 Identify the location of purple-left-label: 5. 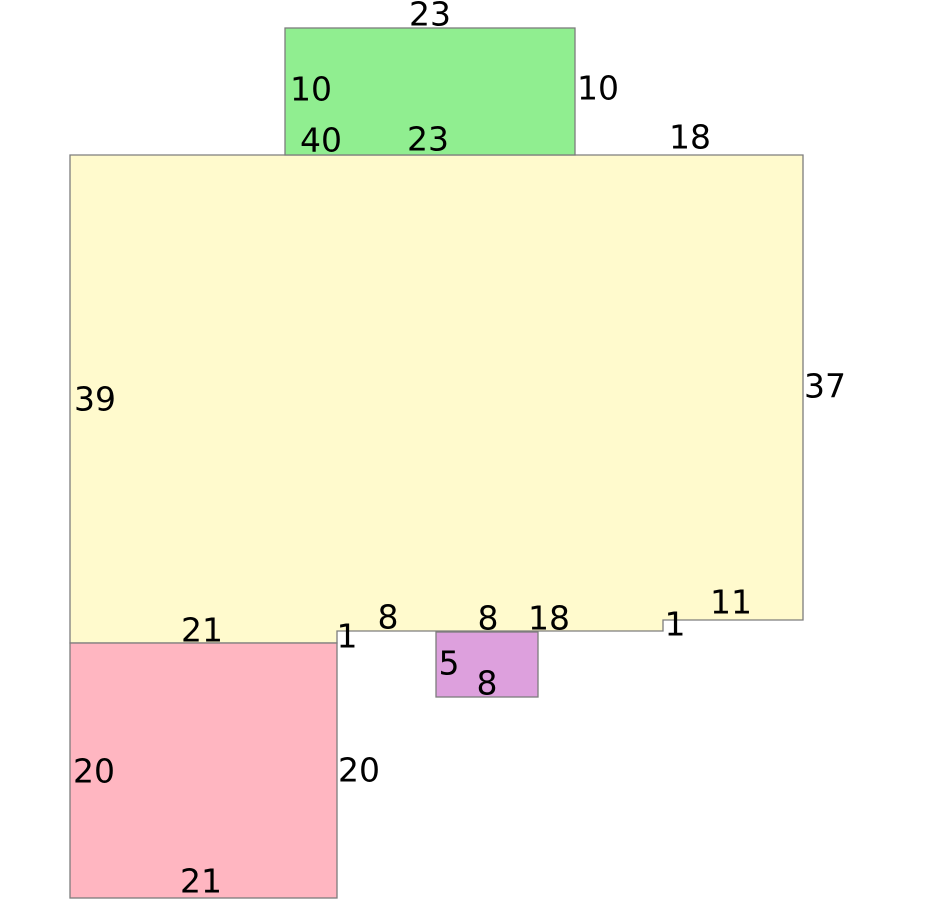
(449, 663).